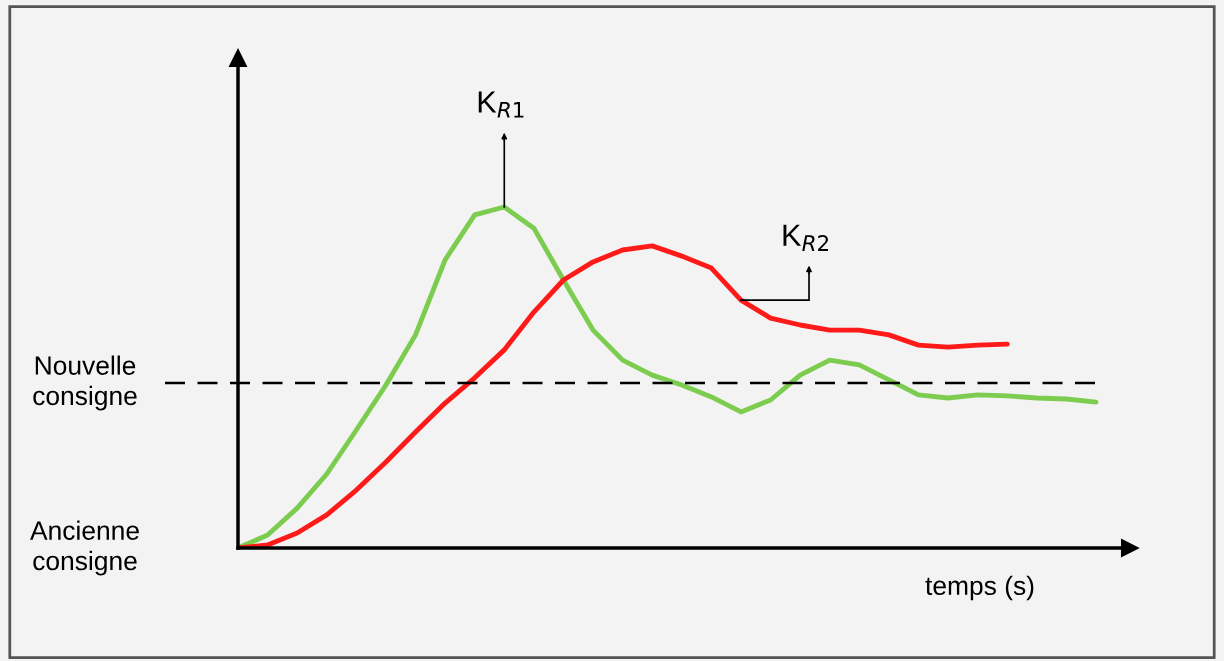 The width and height of the screenshot is (1224, 661). I want to click on ref-line-label: Nouvelle consigne, so click(85, 383).